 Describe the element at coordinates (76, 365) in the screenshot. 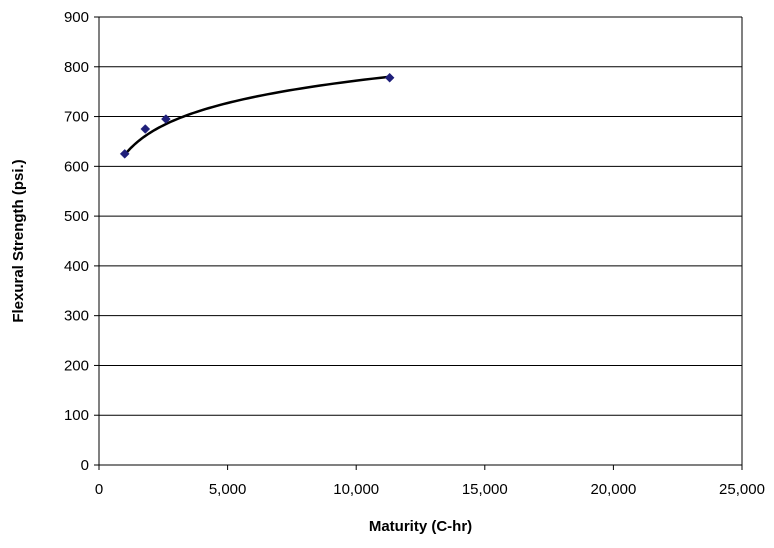

I see `y-tick-label: 200` at that location.